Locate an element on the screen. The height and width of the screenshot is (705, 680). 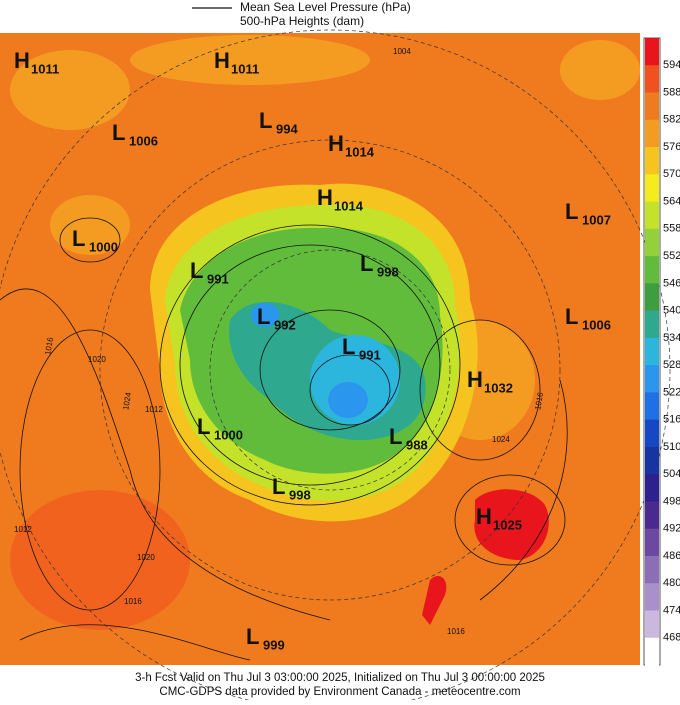
colorbar-label: 504 is located at coordinates (671, 474).